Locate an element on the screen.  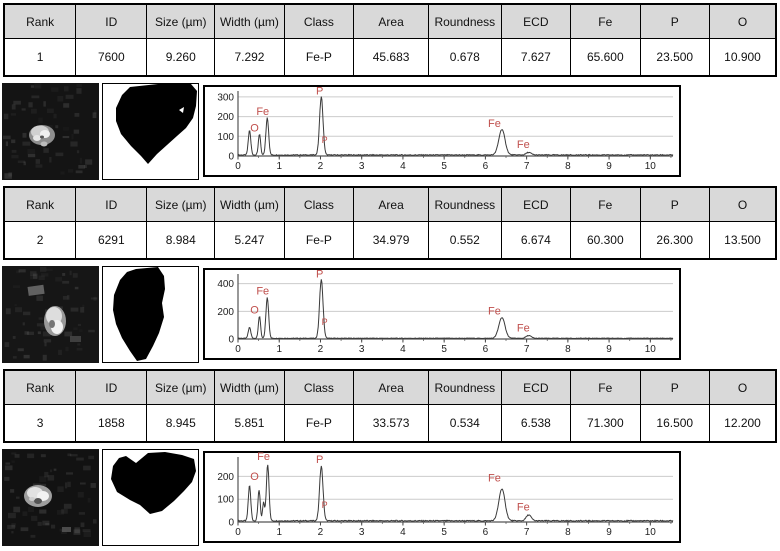
col-header-class: Class is located at coordinates (319, 21).